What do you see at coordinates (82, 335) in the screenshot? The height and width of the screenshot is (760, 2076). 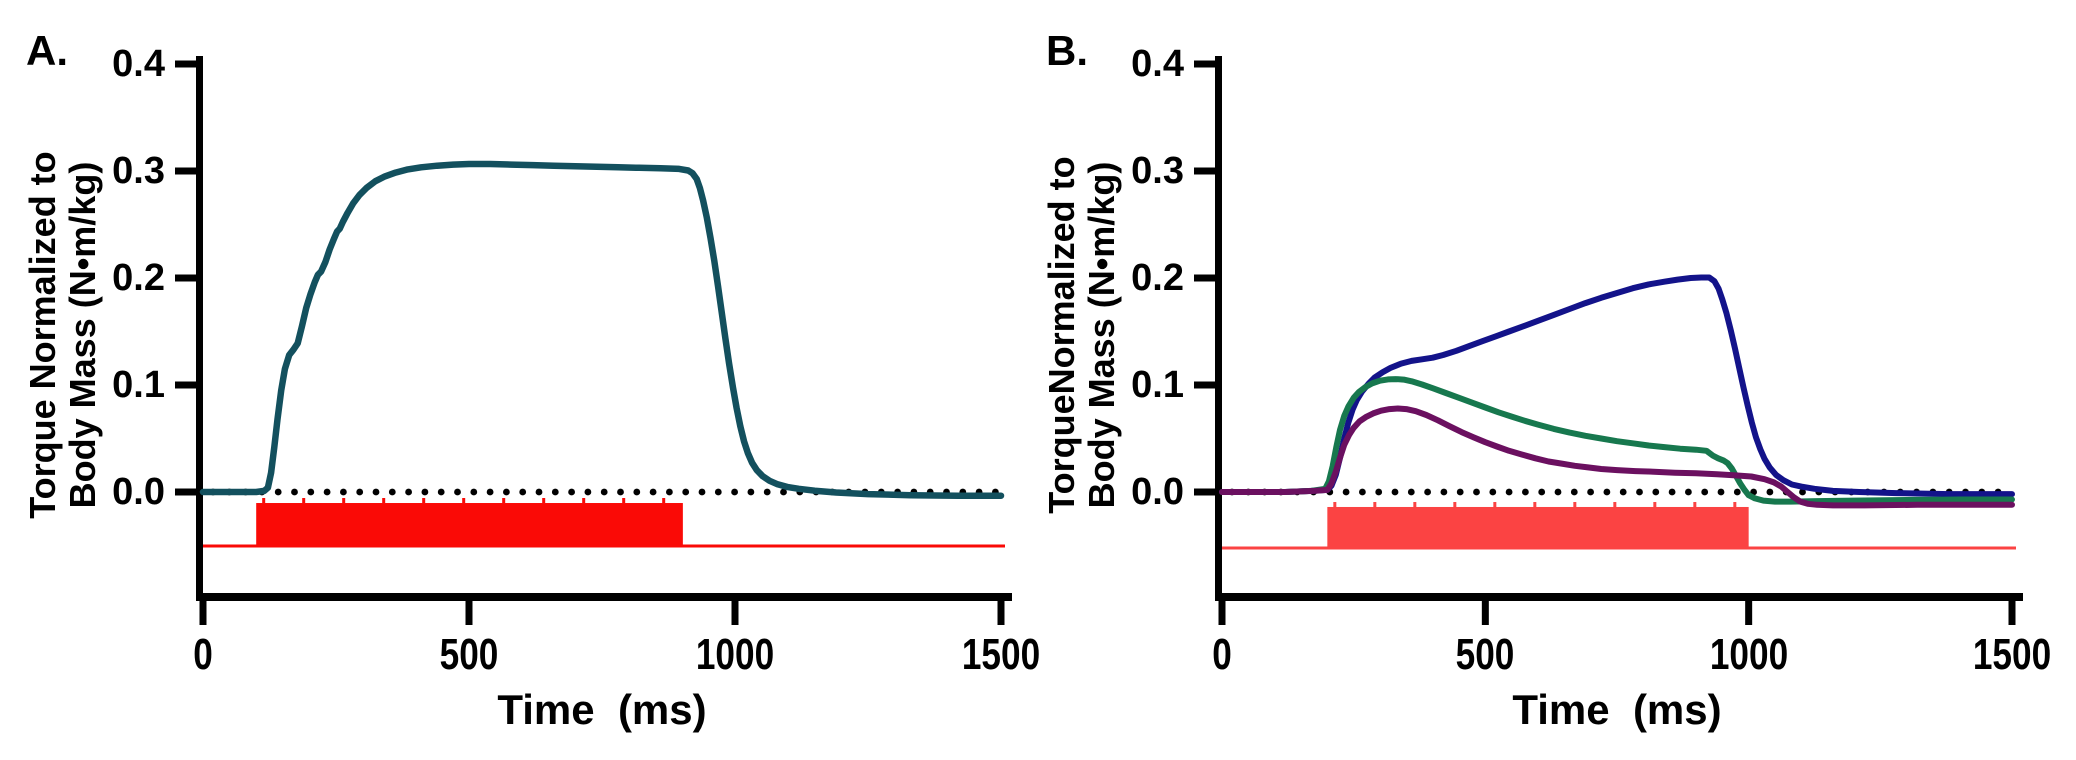 I see `panel-a-y-axis-title-line2: Body Mass (N•m/kg)` at bounding box center [82, 335].